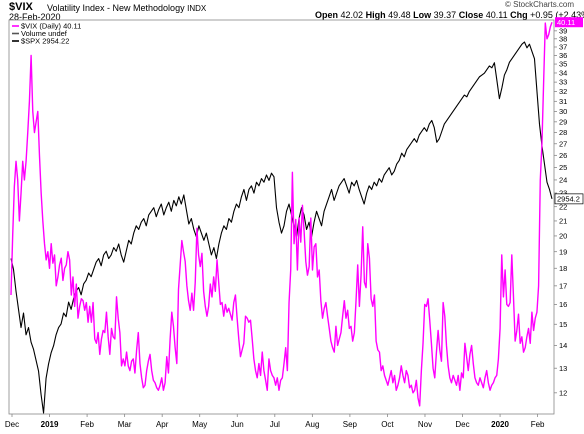 This screenshot has height=434, width=584. I want to click on legend-entry: Volume undef, so click(44, 33).